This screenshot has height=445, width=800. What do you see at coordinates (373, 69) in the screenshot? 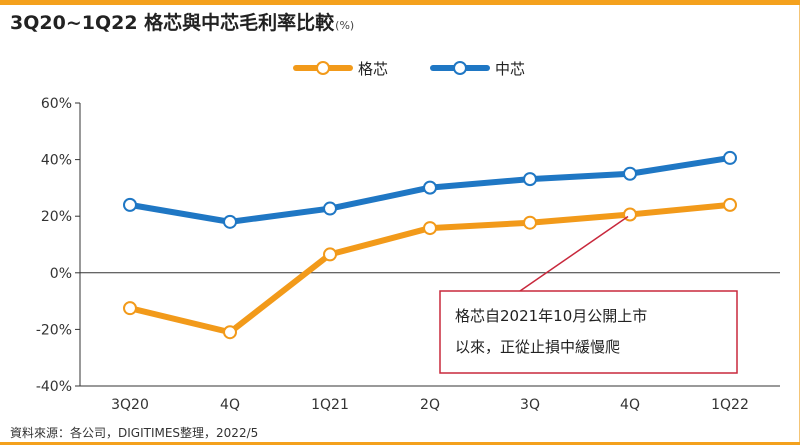
I see `legend-label: 格芯` at bounding box center [373, 69].